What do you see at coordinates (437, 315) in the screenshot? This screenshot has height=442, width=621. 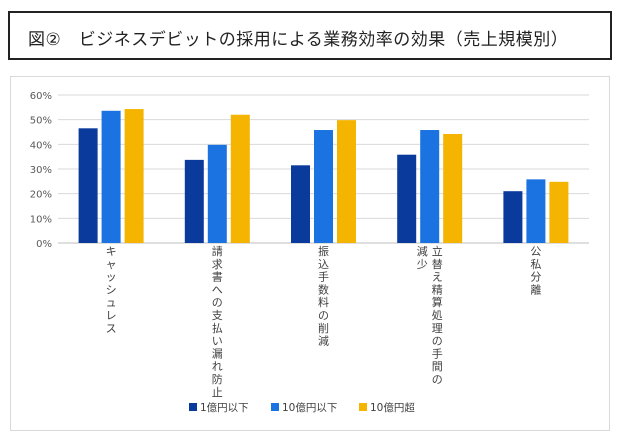 I see `category-label: 立替え精算処理の手間の` at bounding box center [437, 315].